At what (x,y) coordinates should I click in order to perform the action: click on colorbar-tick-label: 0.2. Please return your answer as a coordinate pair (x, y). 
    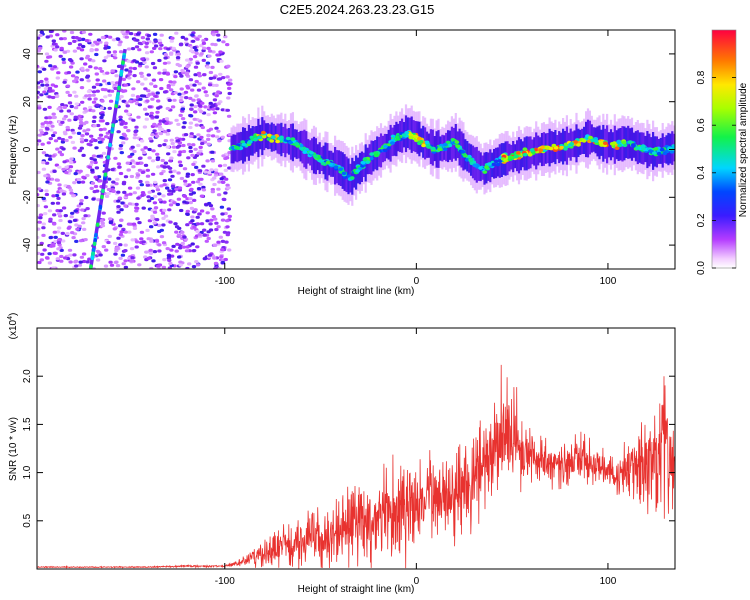
    Looking at the image, I should click on (701, 220).